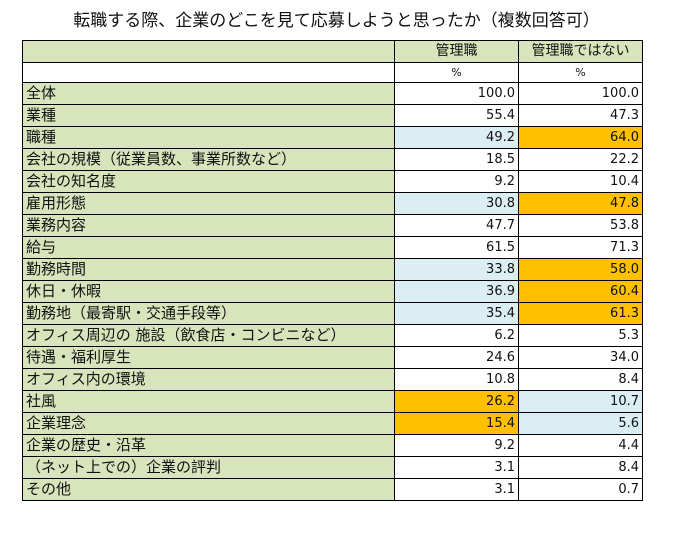 The image size is (673, 534). What do you see at coordinates (456, 72) in the screenshot?
I see `unit-label-manager: %` at bounding box center [456, 72].